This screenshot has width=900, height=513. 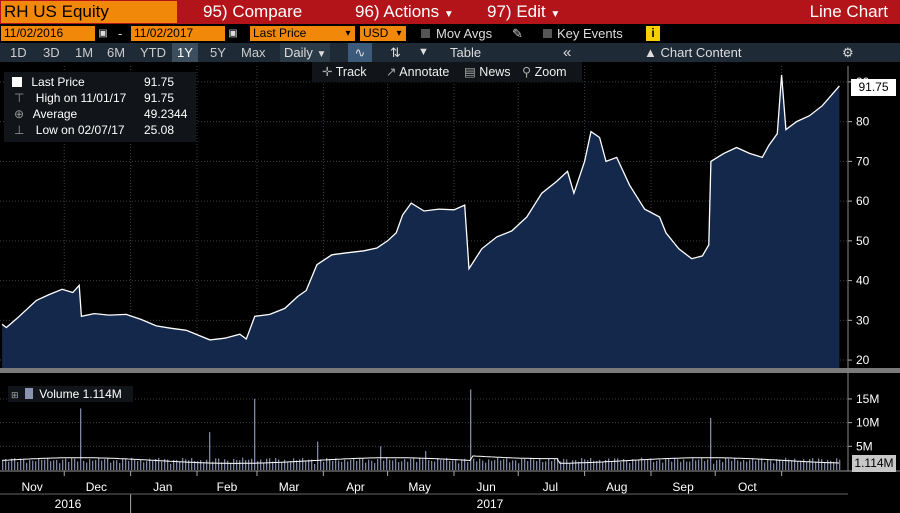 What do you see at coordinates (517, 33) in the screenshot?
I see `pencil-icon: ✎` at bounding box center [517, 33].